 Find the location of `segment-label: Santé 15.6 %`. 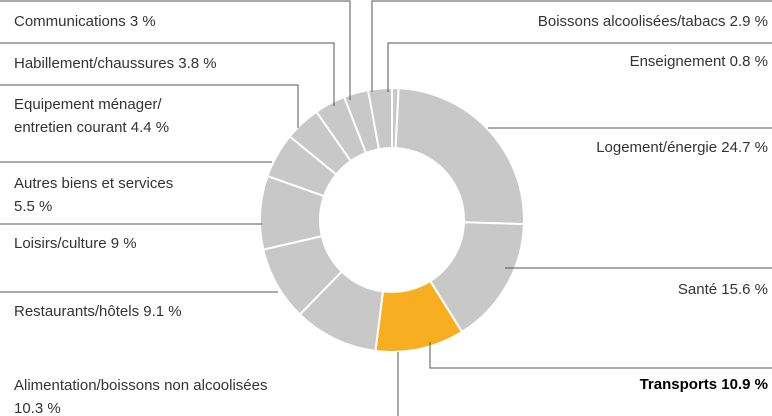

segment-label: Santé 15.6 % is located at coordinates (723, 289).